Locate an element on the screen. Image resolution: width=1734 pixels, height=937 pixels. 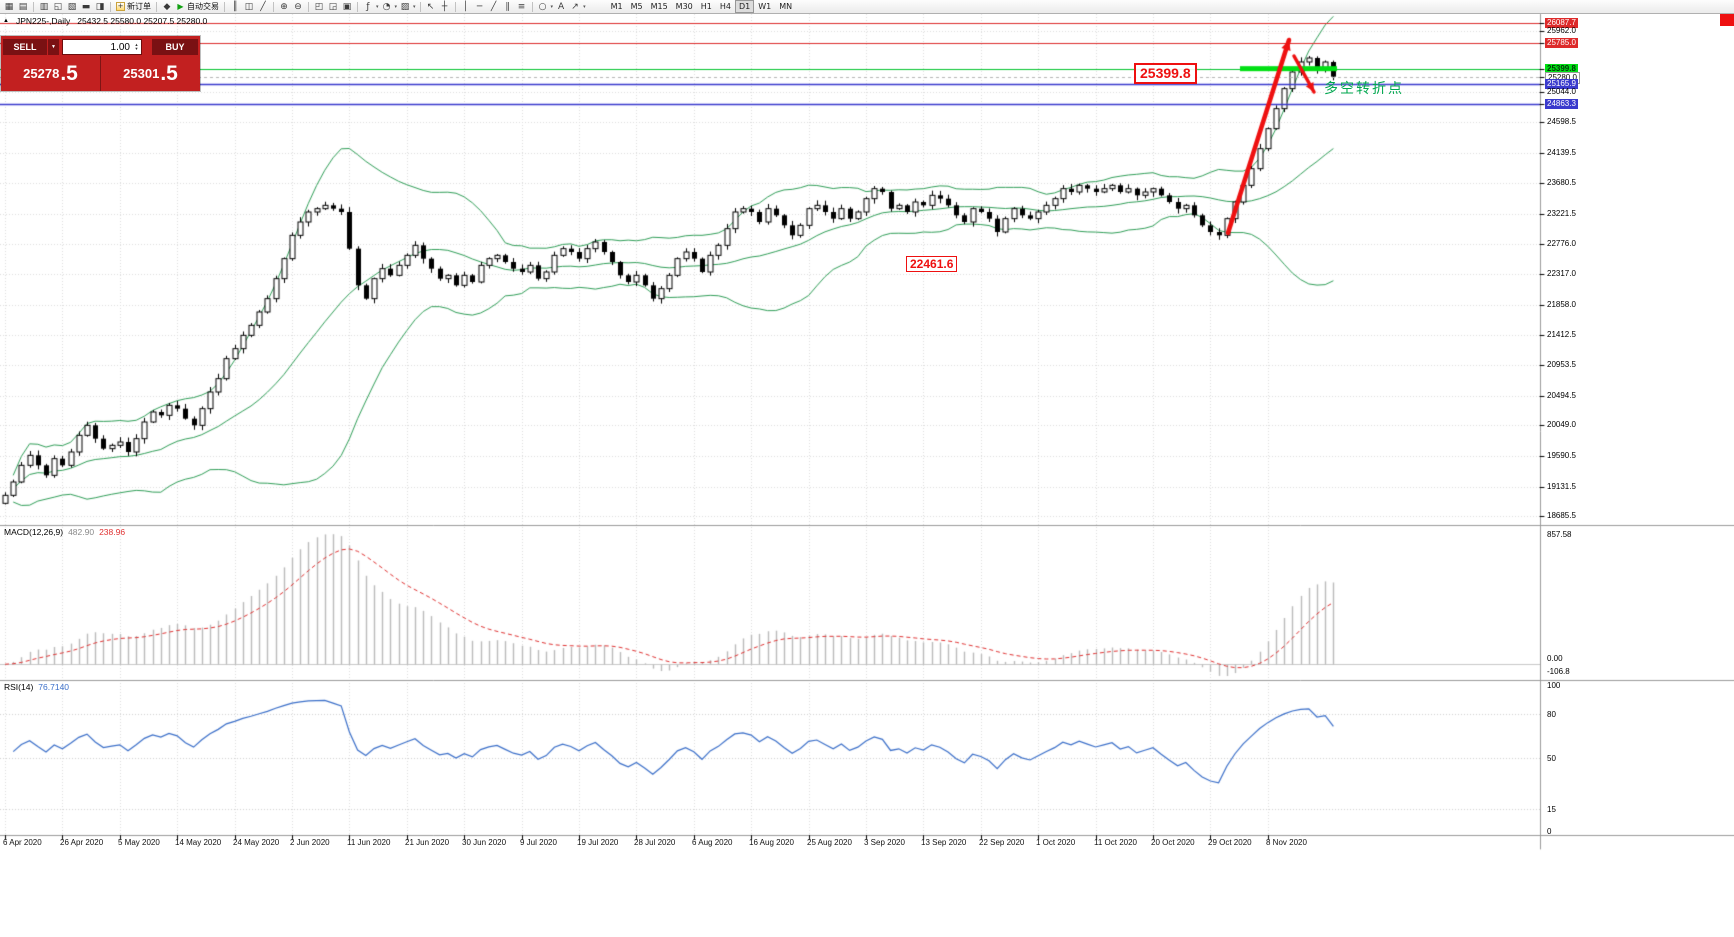
tile-windows-icon: ◰ is located at coordinates (319, 6).